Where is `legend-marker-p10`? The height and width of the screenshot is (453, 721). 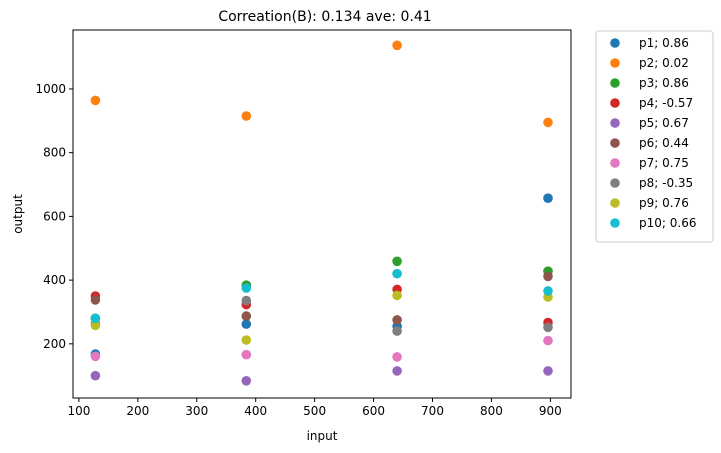 legend-marker-p10 is located at coordinates (615, 223).